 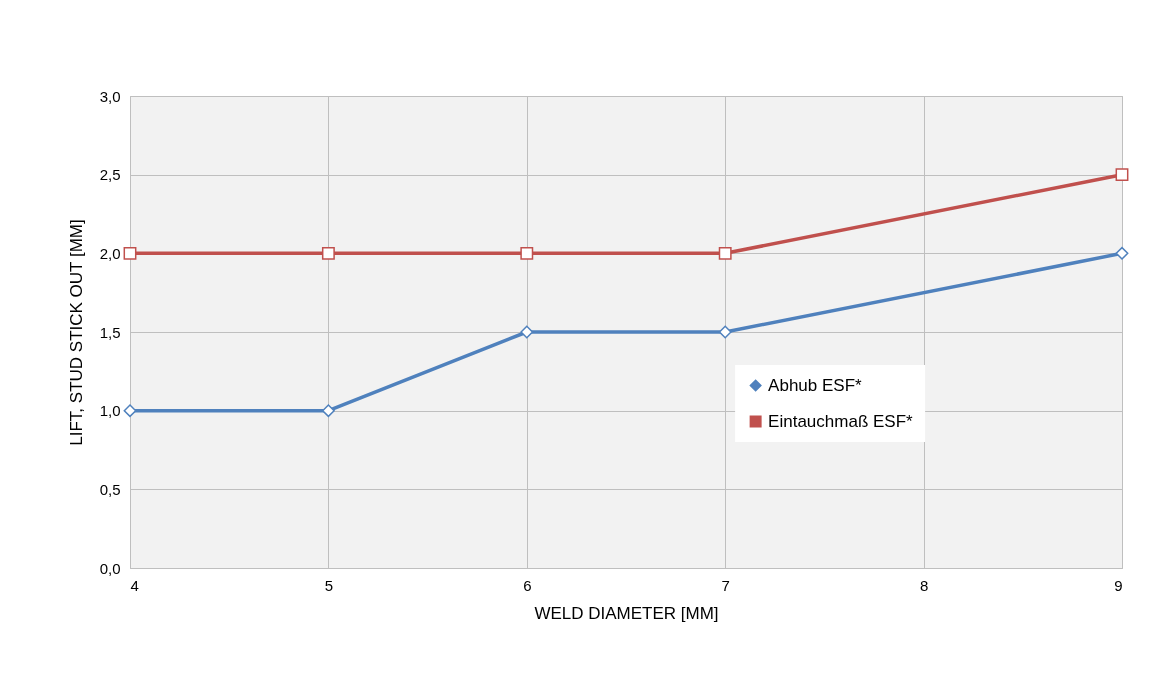 What do you see at coordinates (134, 585) in the screenshot?
I see `x-tick-label: 4` at bounding box center [134, 585].